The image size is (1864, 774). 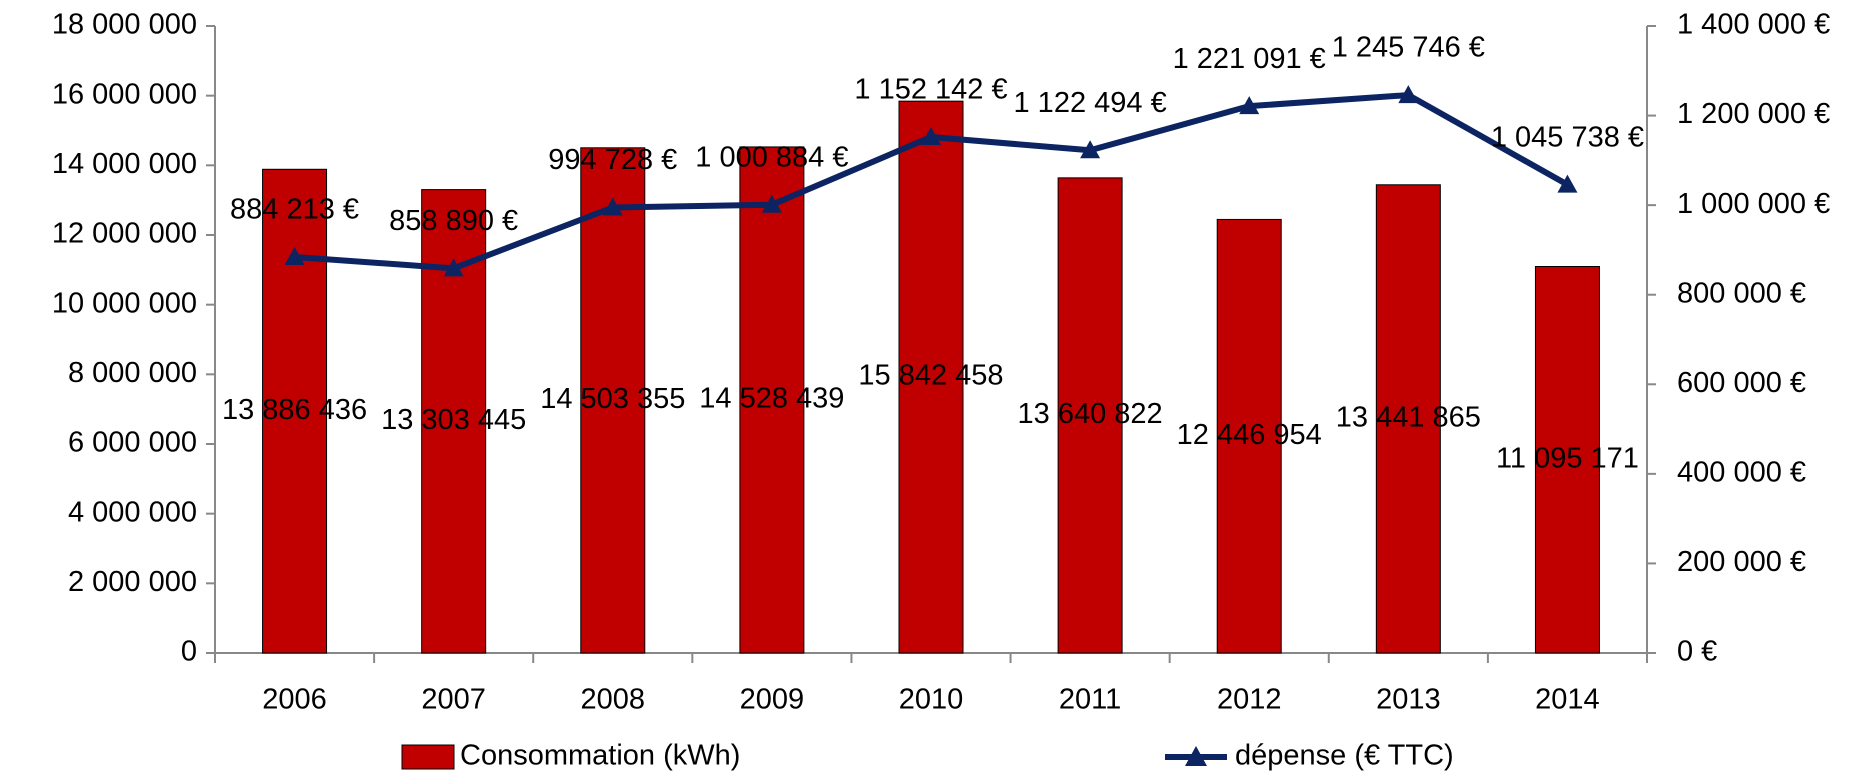 I want to click on bar-value-label: 14 528 439, so click(x=771, y=399).